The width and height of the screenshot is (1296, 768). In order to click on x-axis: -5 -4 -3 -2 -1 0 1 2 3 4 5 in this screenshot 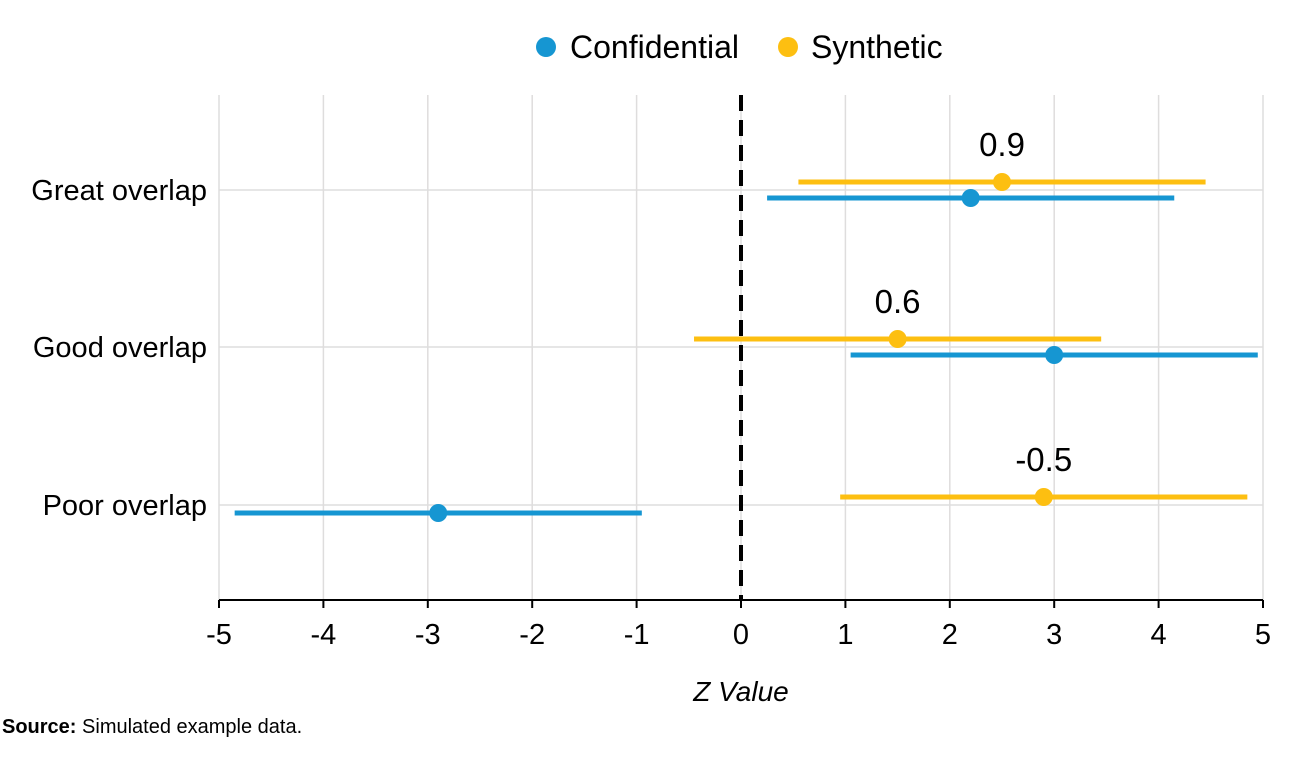, I will do `click(738, 625)`.